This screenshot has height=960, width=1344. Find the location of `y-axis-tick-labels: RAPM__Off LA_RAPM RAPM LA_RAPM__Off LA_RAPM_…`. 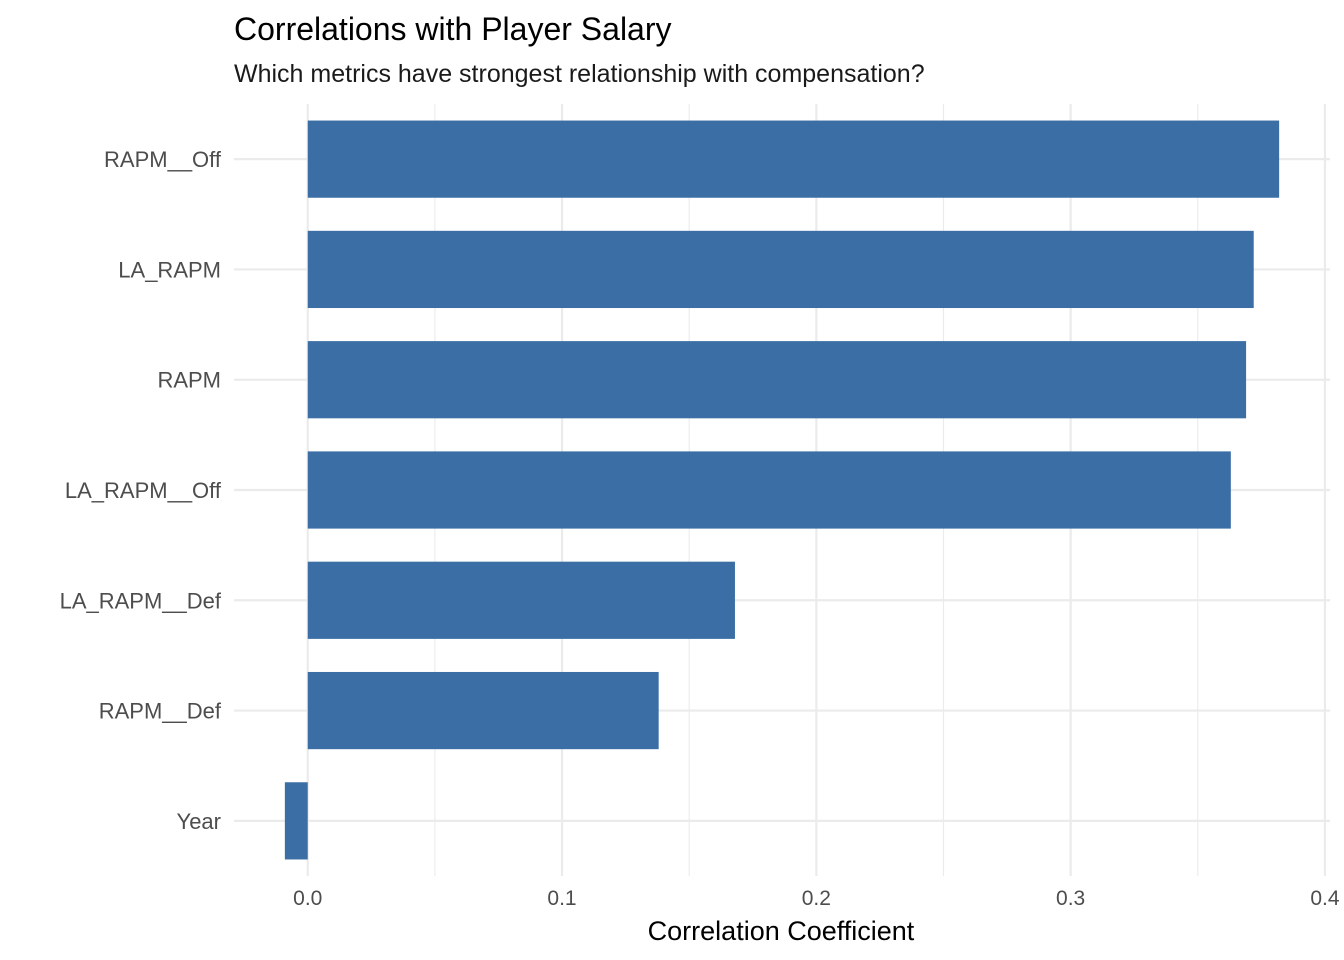

y-axis-tick-labels: RAPM__Off LA_RAPM RAPM LA_RAPM__Off LA_RAPM_… is located at coordinates (141, 490).